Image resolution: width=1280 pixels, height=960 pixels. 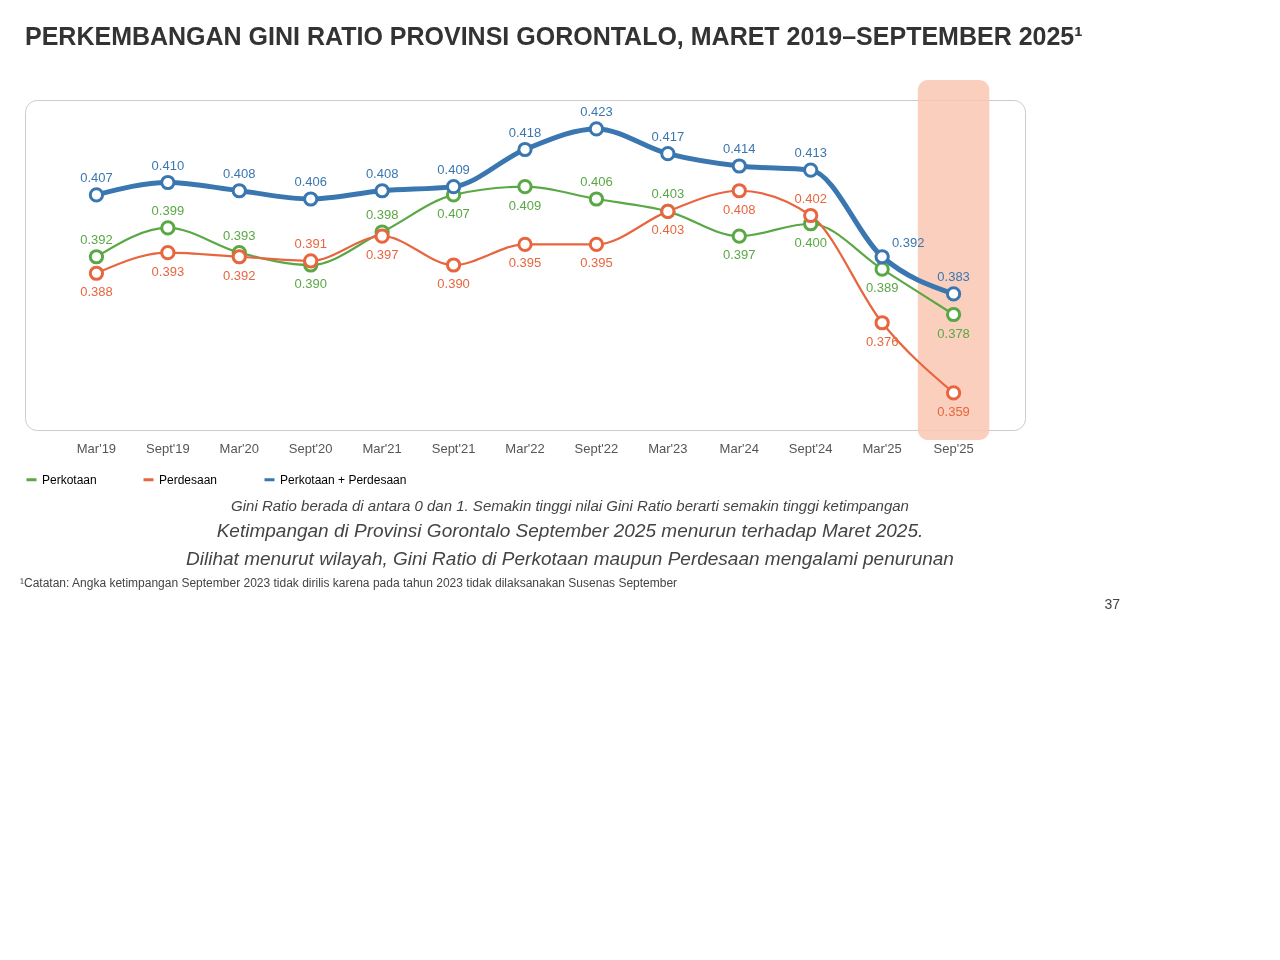 What do you see at coordinates (1111, 604) in the screenshot?
I see `text: 37` at bounding box center [1111, 604].